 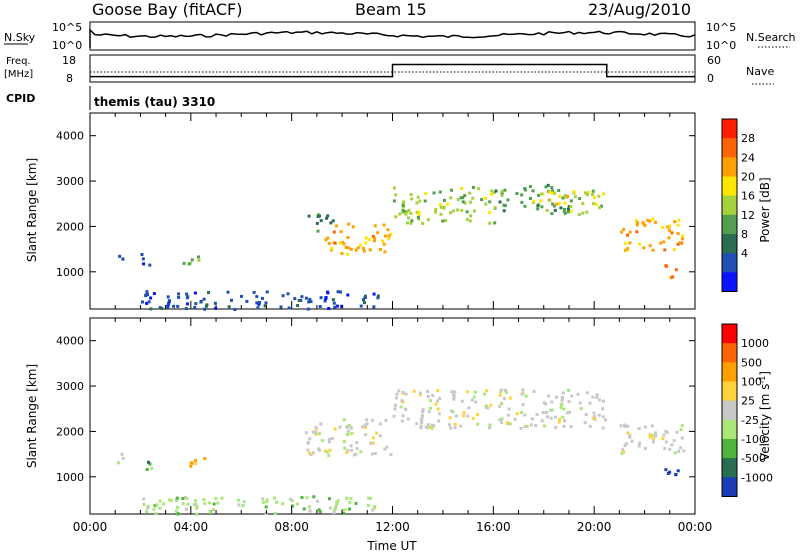 I want to click on power-y-tick-label: 2000, so click(x=70, y=226).